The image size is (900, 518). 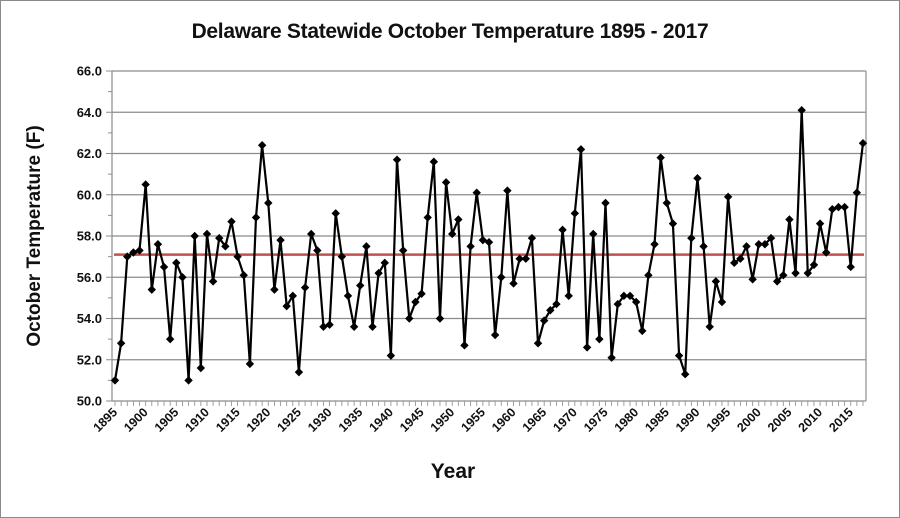 I want to click on x-tick-label: 1895, so click(x=106, y=420).